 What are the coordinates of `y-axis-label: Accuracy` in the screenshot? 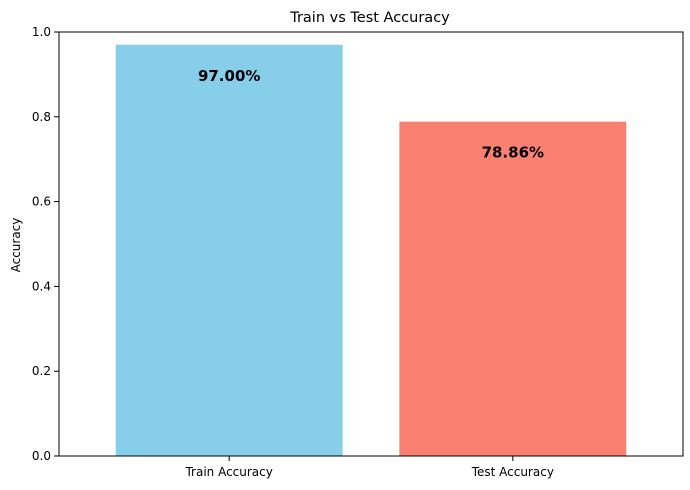 It's located at (16, 245).